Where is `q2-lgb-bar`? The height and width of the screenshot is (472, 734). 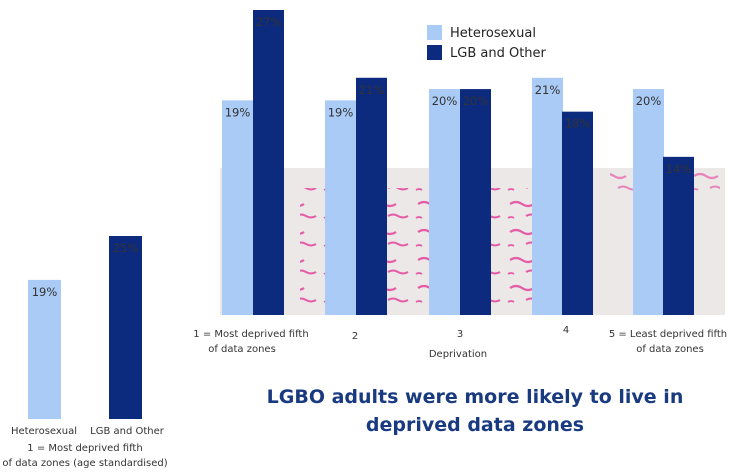
q2-lgb-bar is located at coordinates (371, 196).